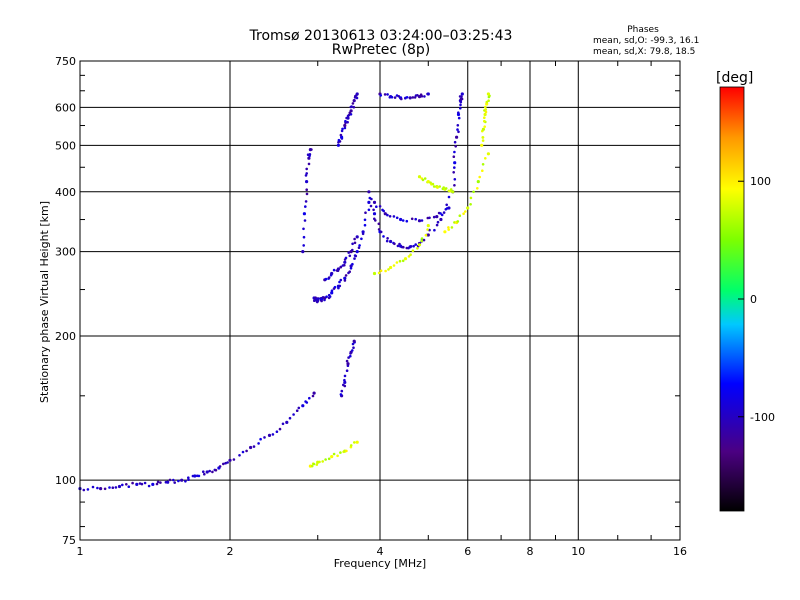  I want to click on colorbar-tick-label: -100, so click(762, 417).